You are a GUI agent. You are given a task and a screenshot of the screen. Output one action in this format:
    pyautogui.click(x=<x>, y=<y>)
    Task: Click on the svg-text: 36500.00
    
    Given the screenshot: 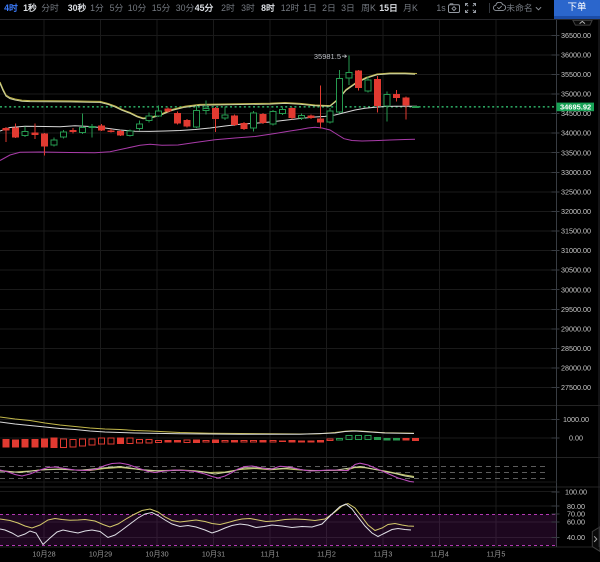 What is the action you would take?
    pyautogui.click(x=576, y=35)
    